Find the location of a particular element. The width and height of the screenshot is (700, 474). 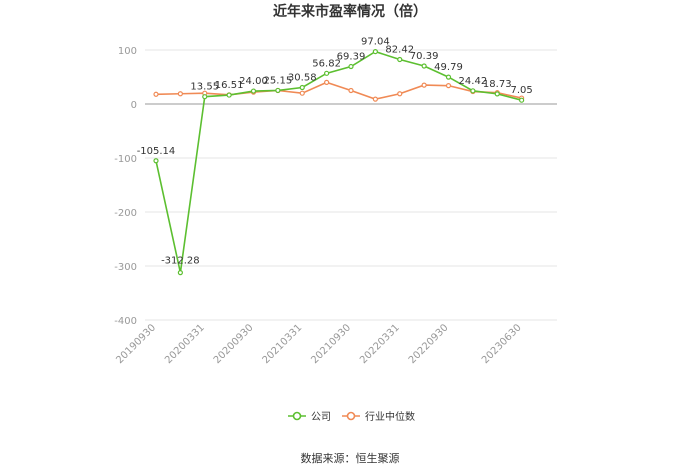

data-label: 30.58 is located at coordinates (302, 77).